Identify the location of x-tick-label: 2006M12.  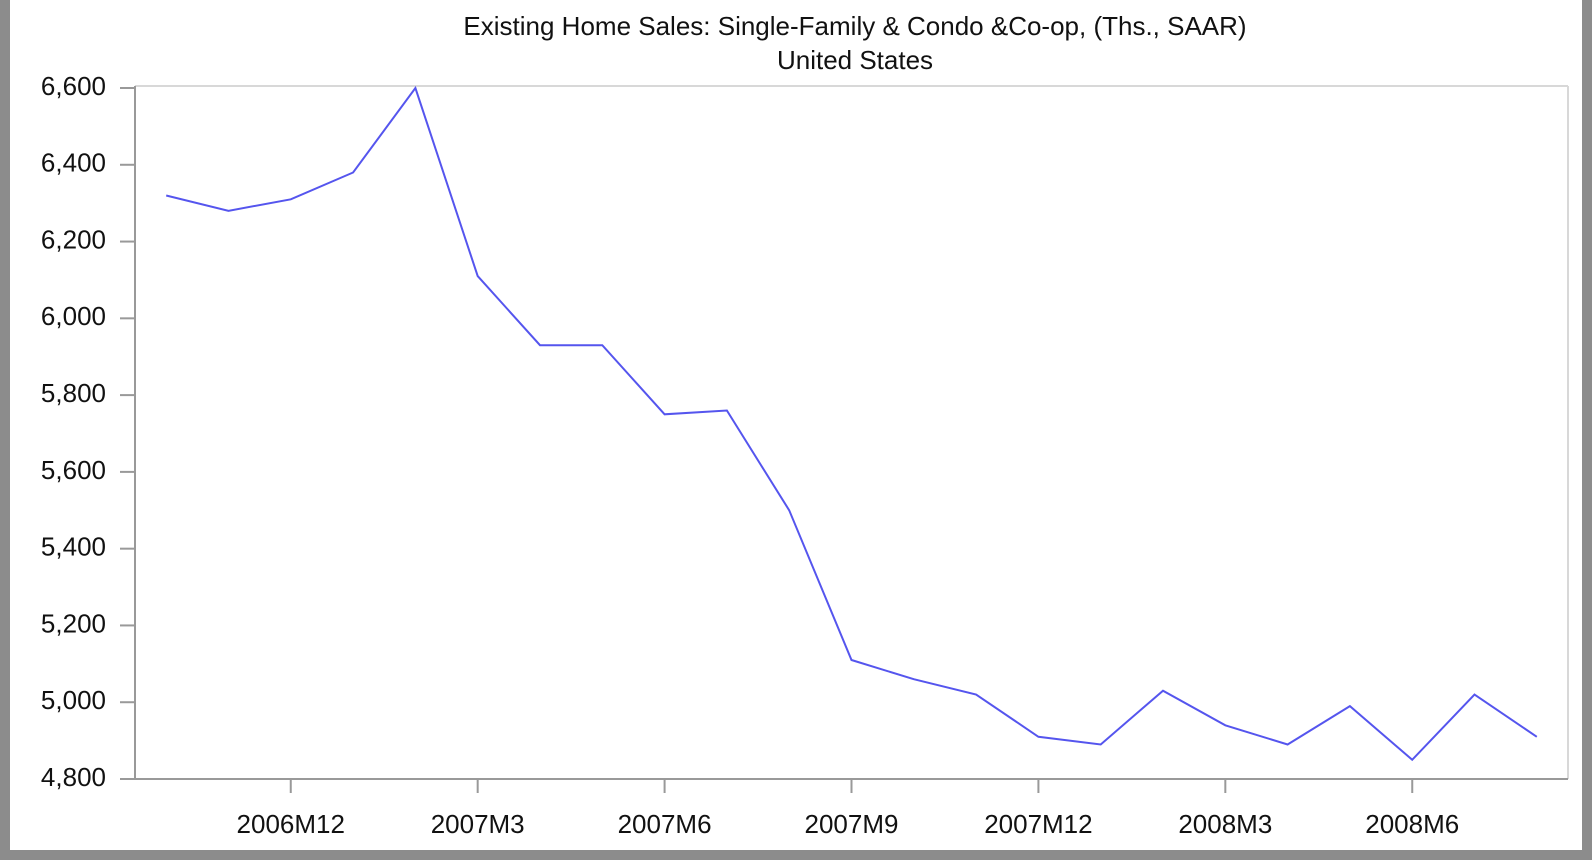
(291, 824).